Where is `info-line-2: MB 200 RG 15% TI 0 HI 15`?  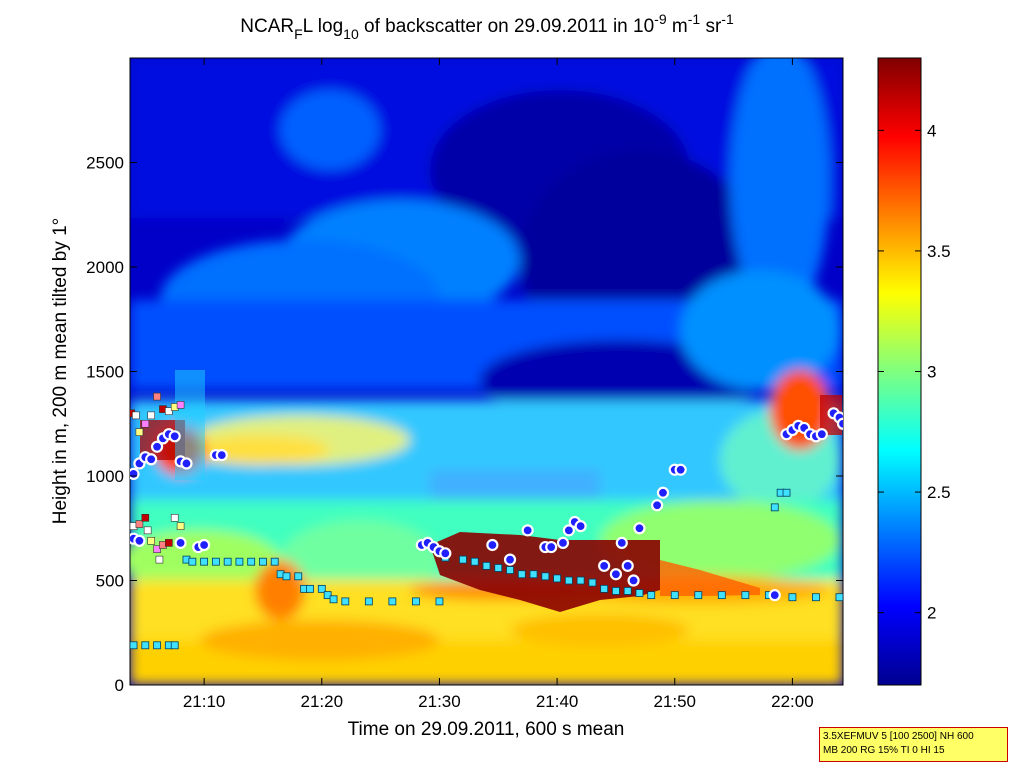 info-line-2: MB 200 RG 15% TI 0 HI 15 is located at coordinates (884, 750).